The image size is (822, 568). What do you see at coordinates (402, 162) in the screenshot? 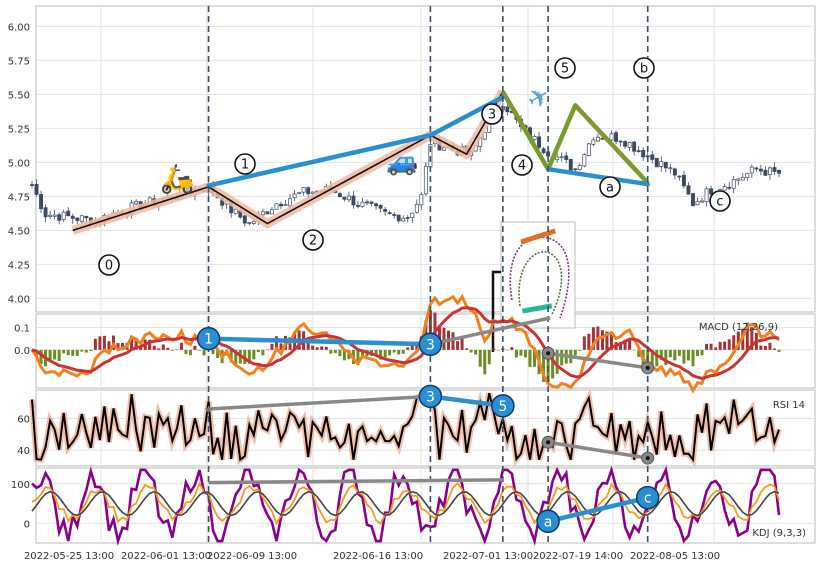
I see `car-icon: 🚙` at bounding box center [402, 162].